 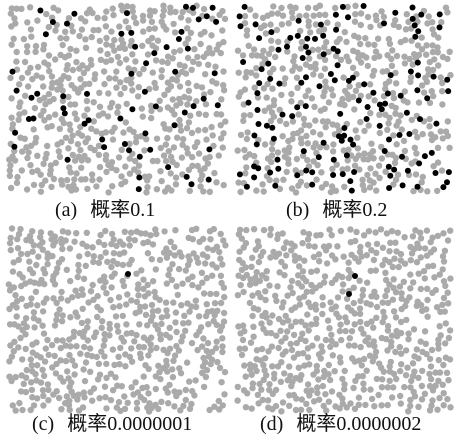 What do you see at coordinates (105, 210) in the screenshot?
I see `caption-a: (a) 概率0.1` at bounding box center [105, 210].